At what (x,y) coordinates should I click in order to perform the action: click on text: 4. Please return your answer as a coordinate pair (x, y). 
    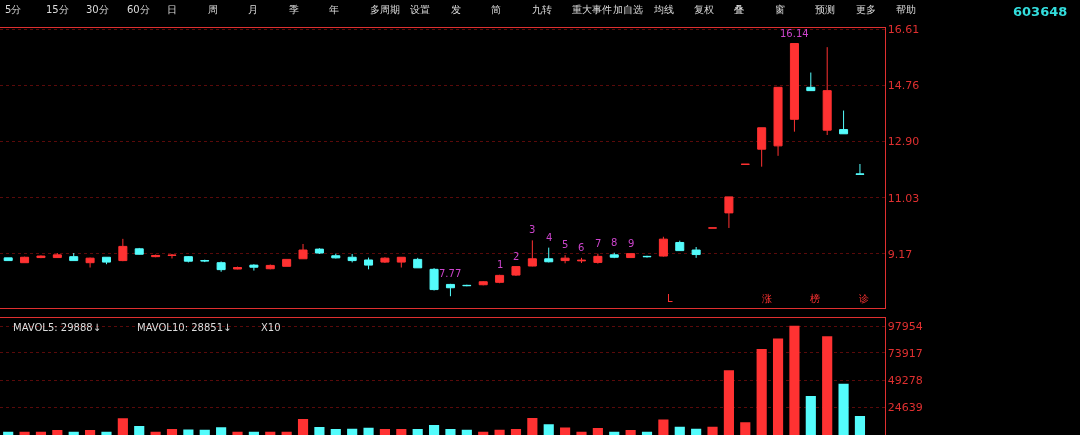
    Looking at the image, I should click on (549, 237).